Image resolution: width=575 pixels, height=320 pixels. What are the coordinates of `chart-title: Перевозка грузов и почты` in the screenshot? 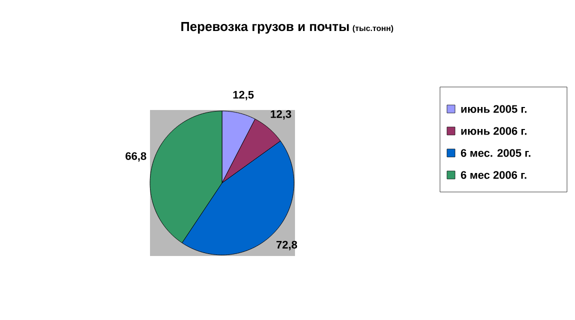 It's located at (265, 28).